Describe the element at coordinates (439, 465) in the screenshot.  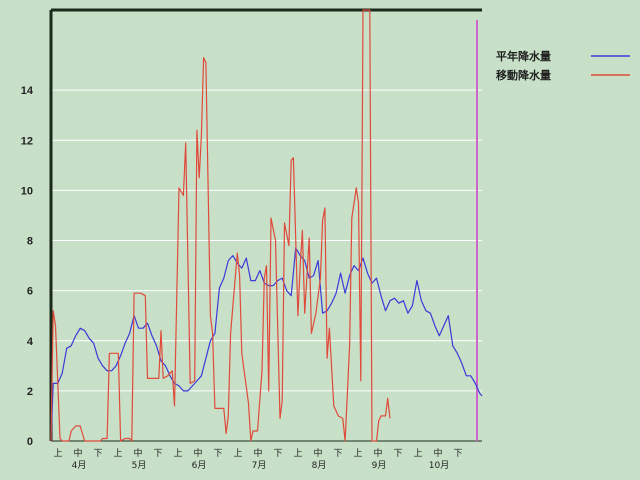
I see `x-month-label: 10月` at that location.